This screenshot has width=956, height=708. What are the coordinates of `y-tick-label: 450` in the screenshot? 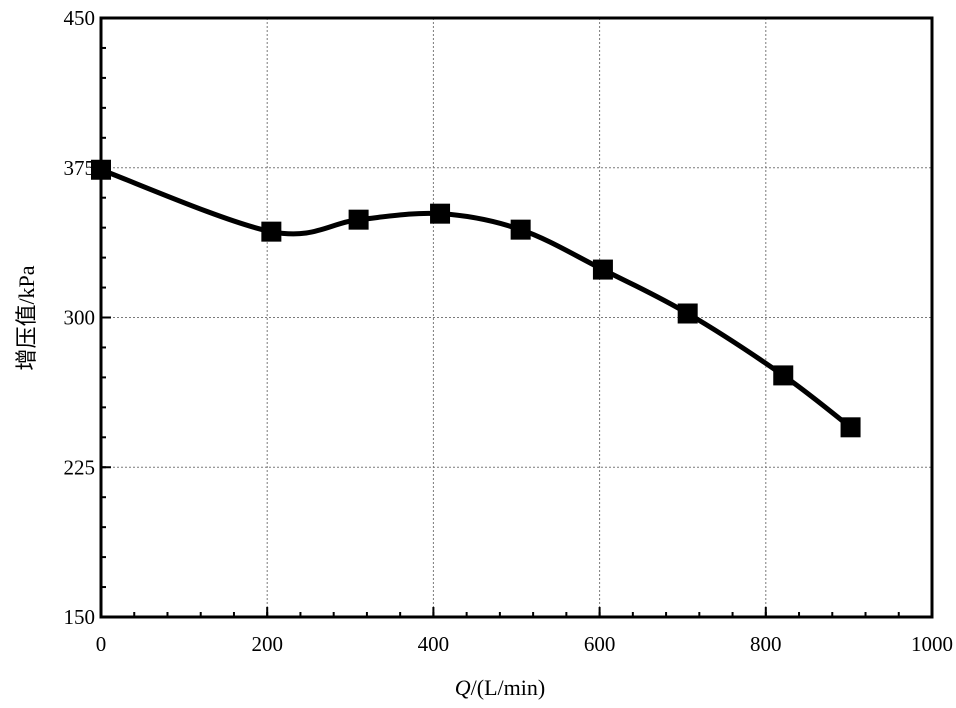 It's located at (80, 18).